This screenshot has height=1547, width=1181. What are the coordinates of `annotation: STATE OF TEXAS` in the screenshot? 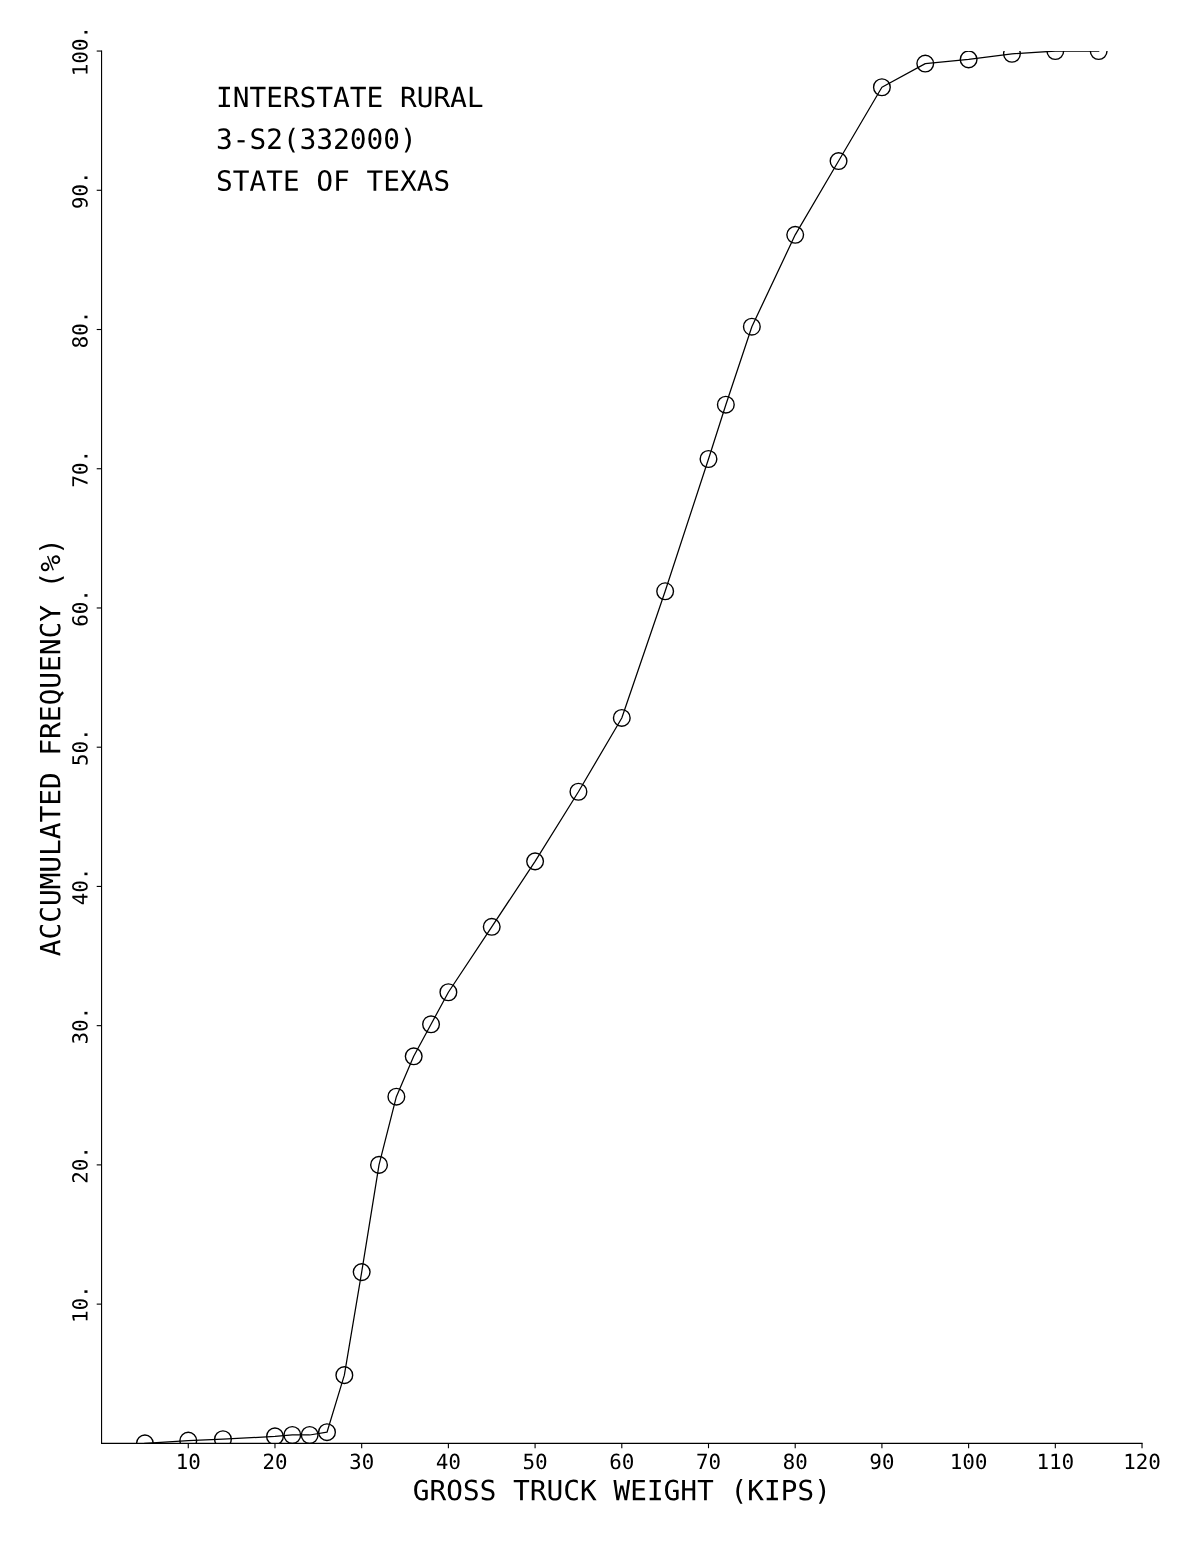 It's located at (333, 181).